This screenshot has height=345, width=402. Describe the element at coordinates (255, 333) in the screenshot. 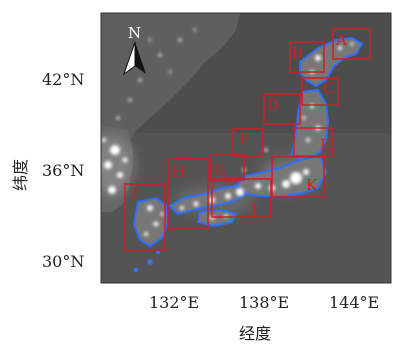

I see `x-axis-title: 经度` at that location.